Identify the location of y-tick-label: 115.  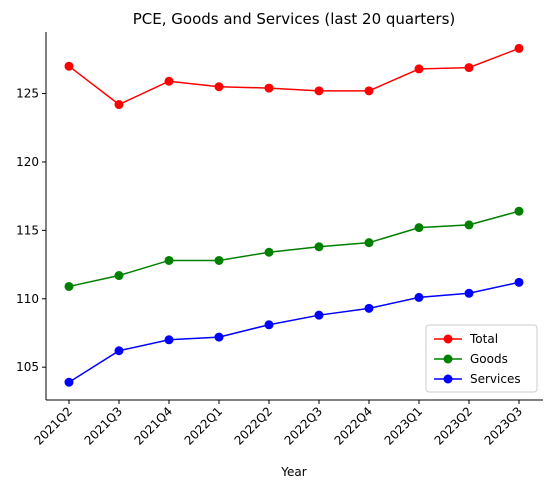
(27, 230).